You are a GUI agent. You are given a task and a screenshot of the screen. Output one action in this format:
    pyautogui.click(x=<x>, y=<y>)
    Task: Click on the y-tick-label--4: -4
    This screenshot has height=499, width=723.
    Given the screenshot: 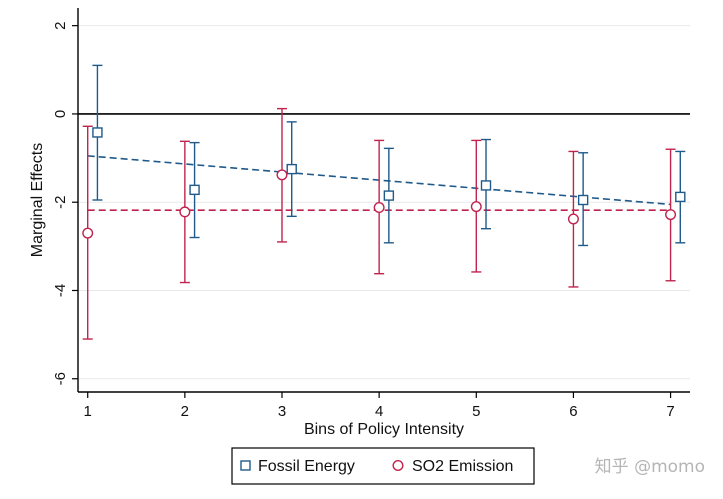 What is the action you would take?
    pyautogui.click(x=60, y=290)
    